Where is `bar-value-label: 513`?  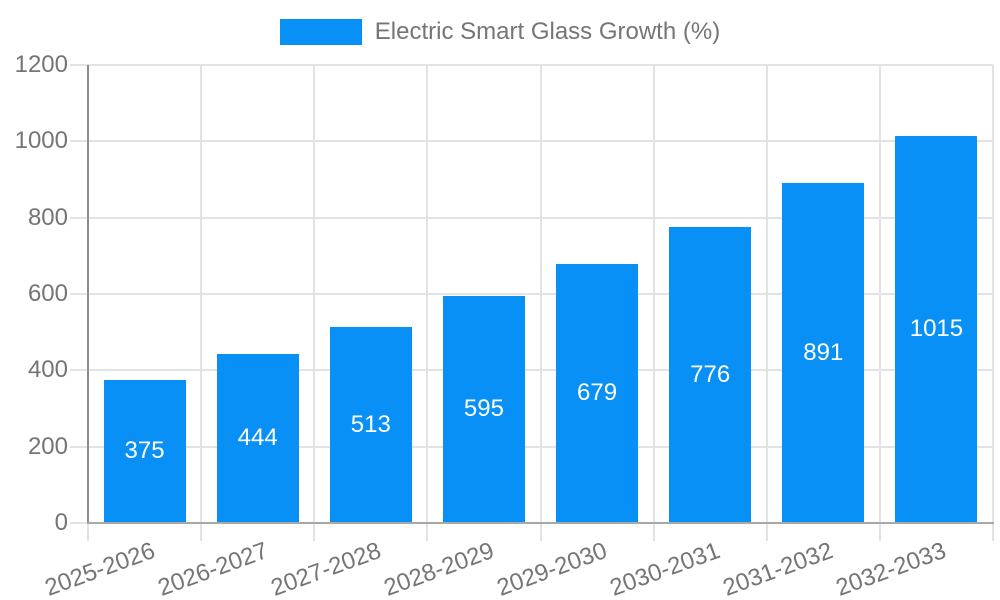
bar-value-label: 513 is located at coordinates (370, 425).